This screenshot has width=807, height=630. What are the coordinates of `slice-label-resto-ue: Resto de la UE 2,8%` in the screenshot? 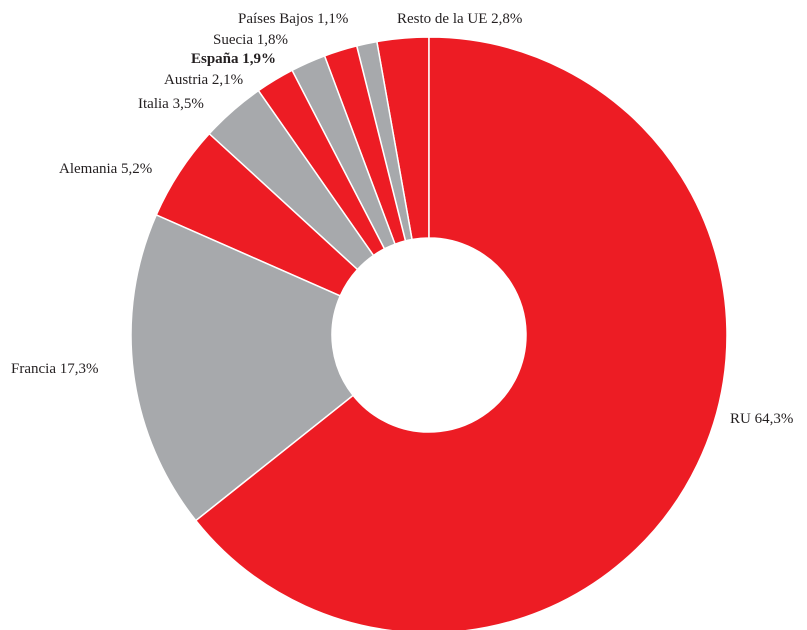 It's located at (459, 19).